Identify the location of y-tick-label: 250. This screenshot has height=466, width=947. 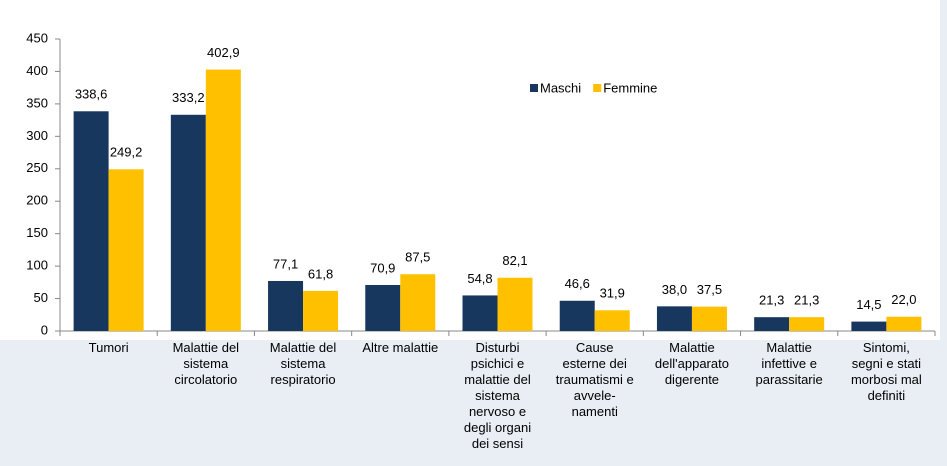
(37, 167).